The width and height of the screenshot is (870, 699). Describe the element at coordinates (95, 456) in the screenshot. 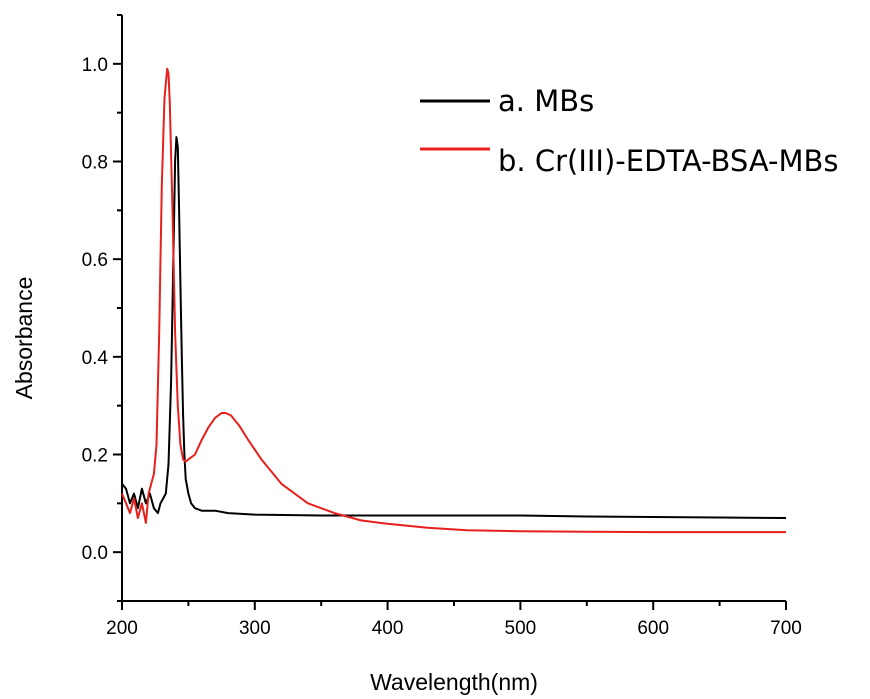

I see `y-tick-label: 0.2` at that location.